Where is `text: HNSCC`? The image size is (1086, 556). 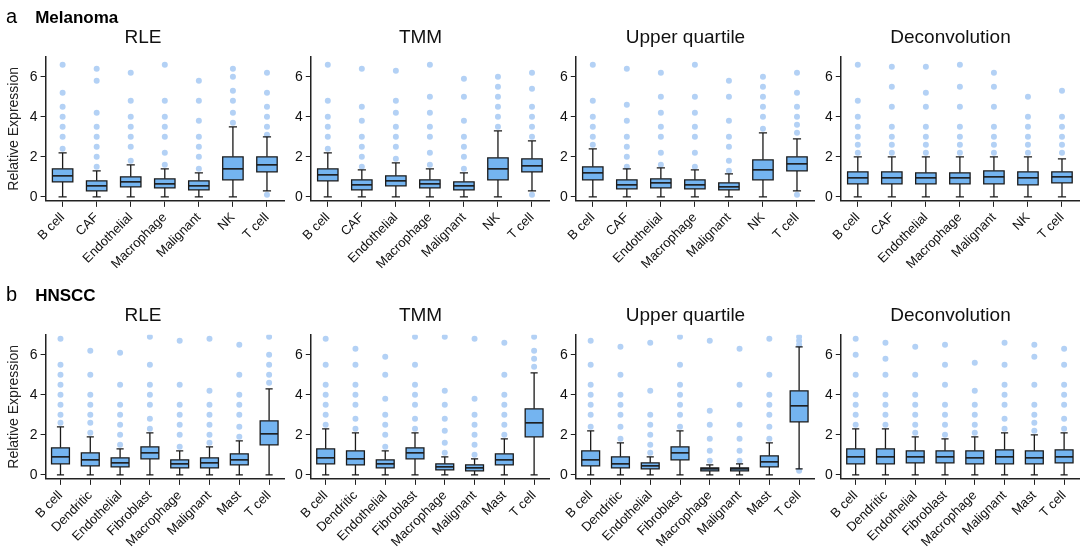
text: HNSCC is located at coordinates (65, 296).